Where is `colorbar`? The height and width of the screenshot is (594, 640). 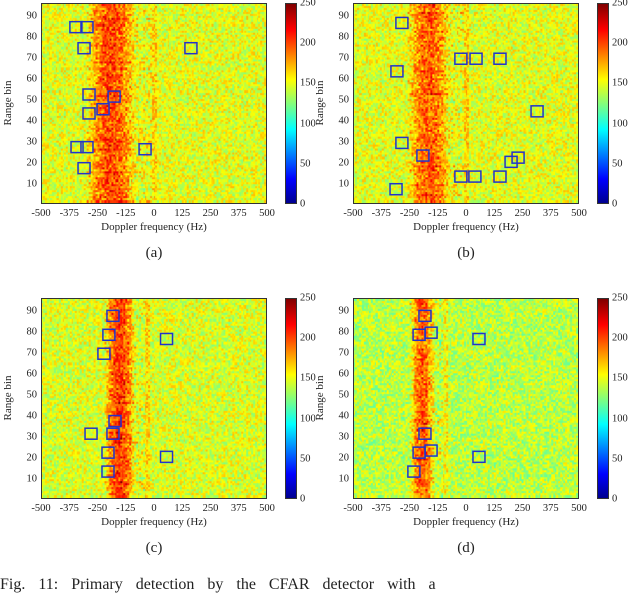
colorbar is located at coordinates (603, 103).